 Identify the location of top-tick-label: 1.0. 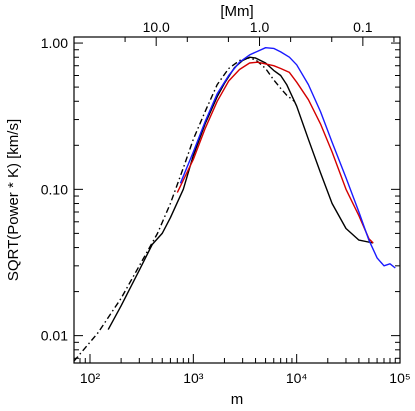
(260, 27).